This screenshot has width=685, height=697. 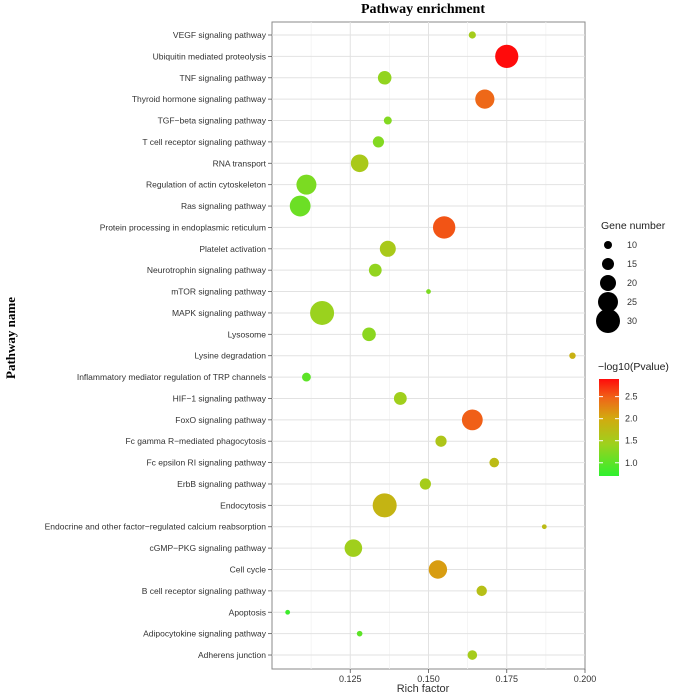 What do you see at coordinates (633, 226) in the screenshot?
I see `size-legend-title: Gene number` at bounding box center [633, 226].